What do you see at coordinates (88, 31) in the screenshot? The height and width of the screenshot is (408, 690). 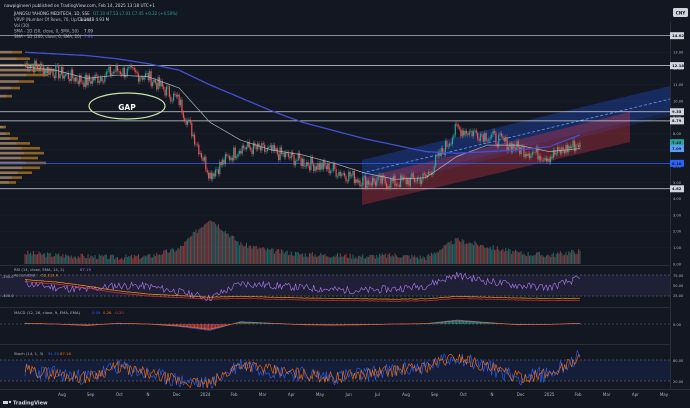 I see `sma50-value: 7.09` at bounding box center [88, 31].